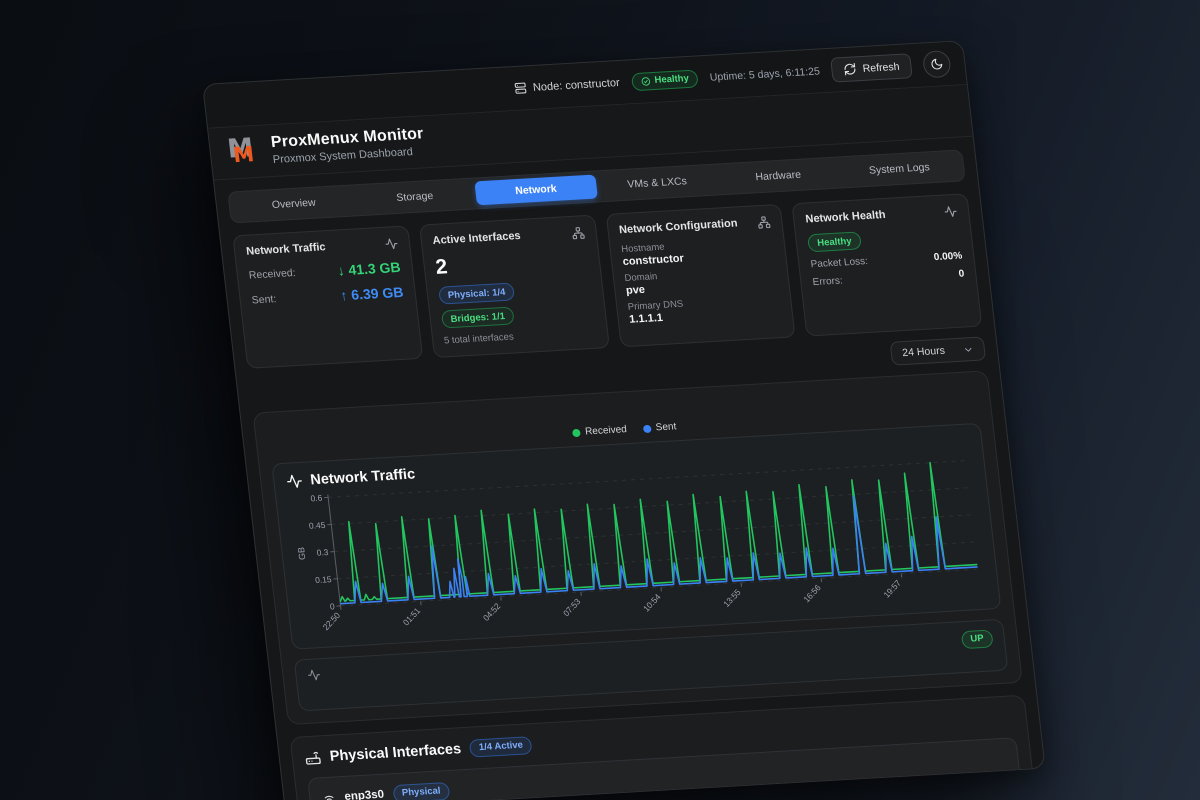  What do you see at coordinates (476, 238) in the screenshot?
I see `card-interfaces-title: Active Interfaces` at bounding box center [476, 238].